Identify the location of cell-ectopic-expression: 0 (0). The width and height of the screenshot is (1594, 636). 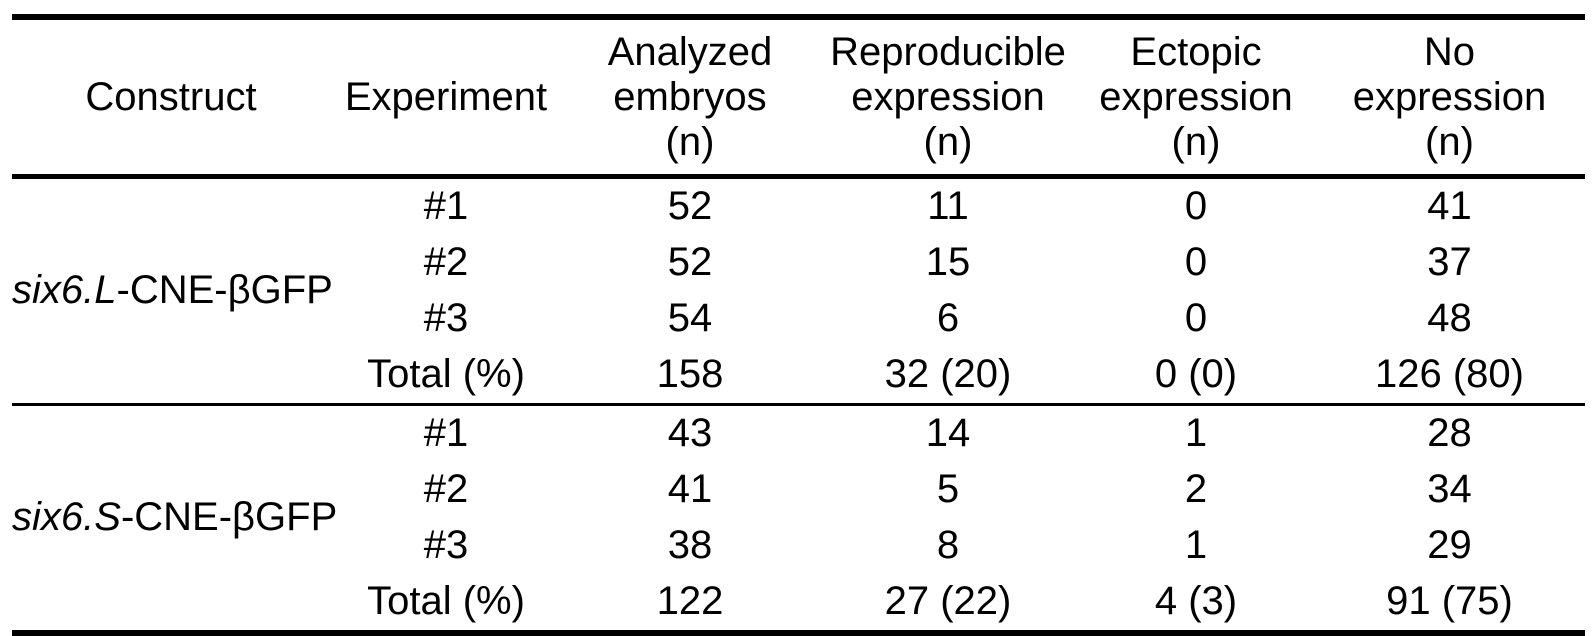
(1196, 374).